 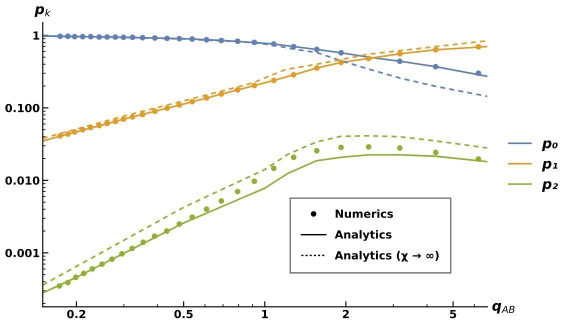 What do you see at coordinates (503, 308) in the screenshot?
I see `x-axis-title: q$_{AB}$` at bounding box center [503, 308].